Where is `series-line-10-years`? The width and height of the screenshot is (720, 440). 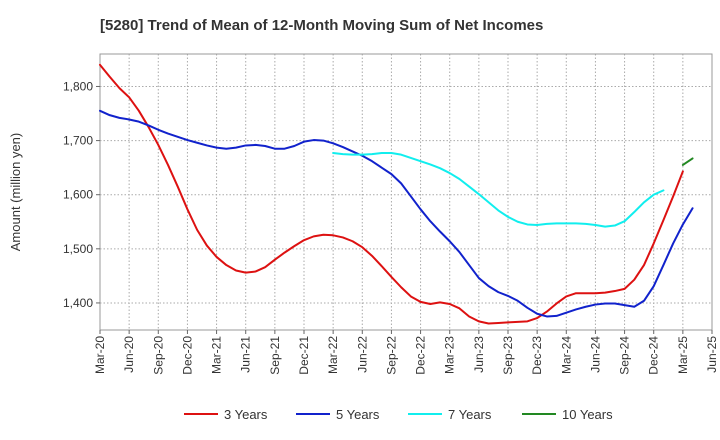 series-line-10-years is located at coordinates (687, 161).